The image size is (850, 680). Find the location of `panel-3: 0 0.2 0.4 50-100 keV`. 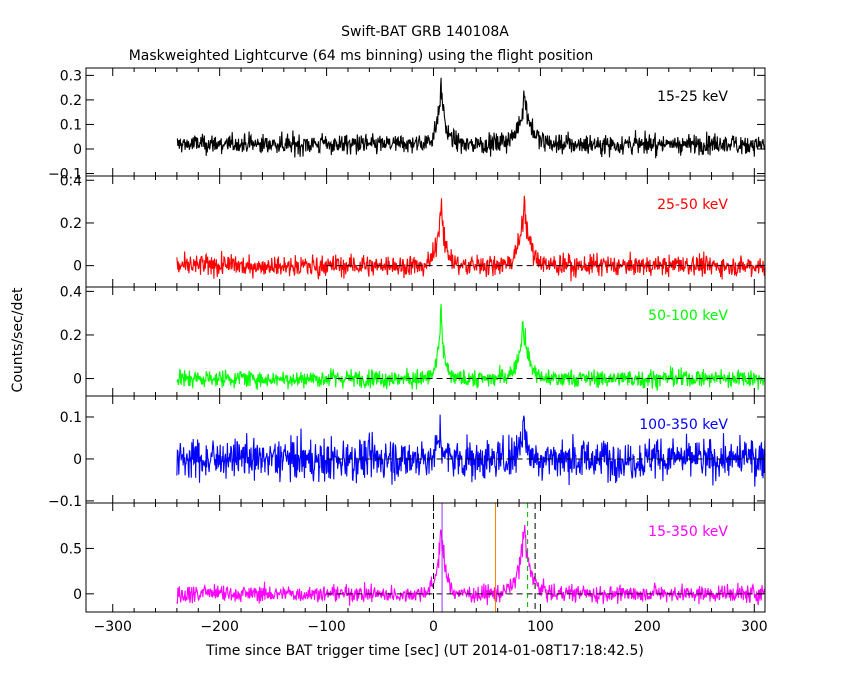

panel-3: 0 0.2 0.4 50-100 keV is located at coordinates (413, 340).